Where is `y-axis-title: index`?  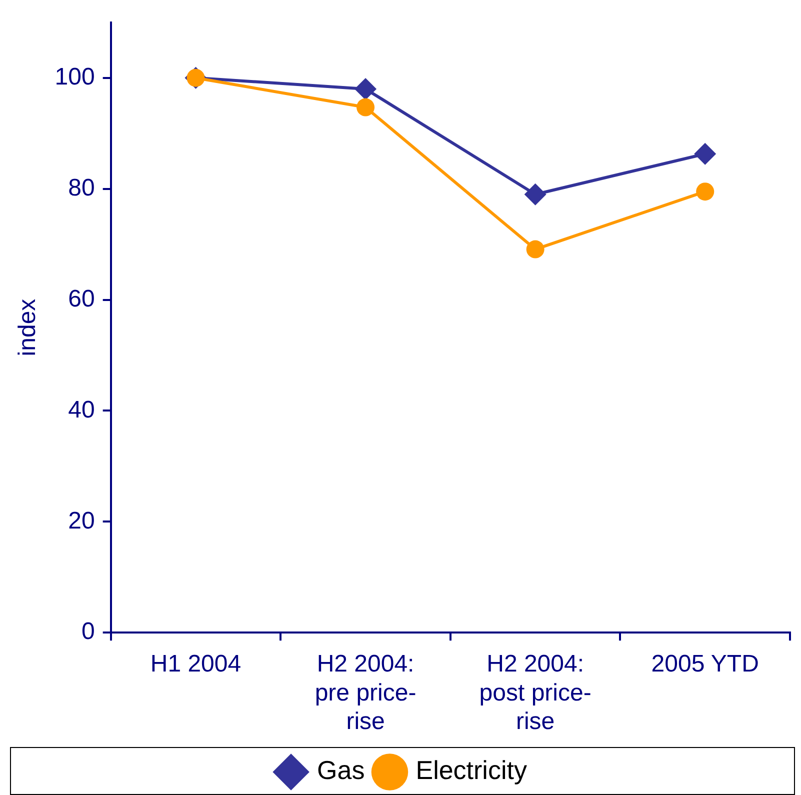
y-axis-title: index is located at coordinates (28, 327).